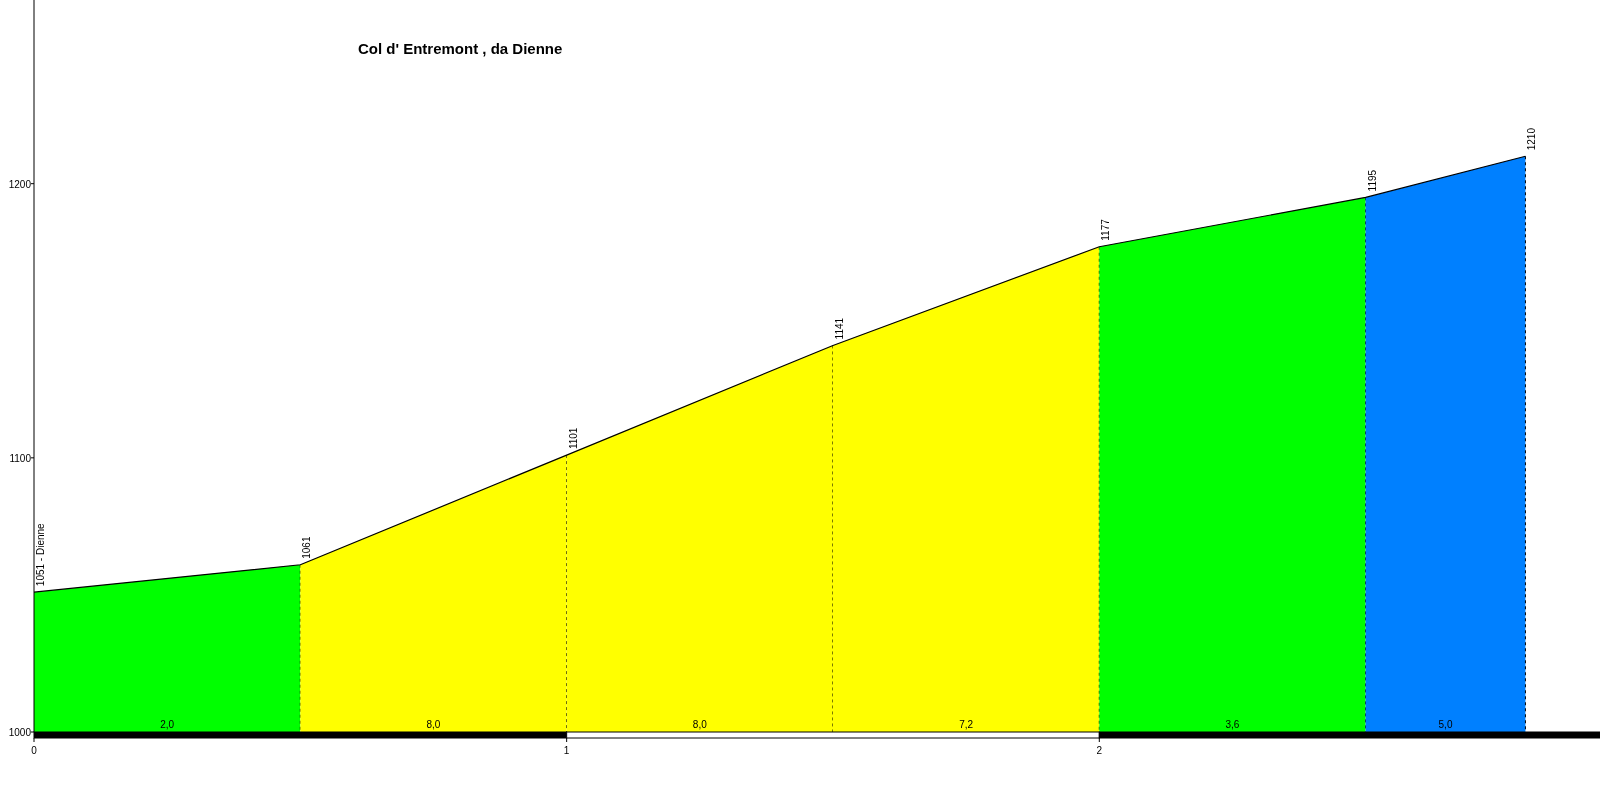  I want to click on y-tick-label: 1100, so click(20, 458).